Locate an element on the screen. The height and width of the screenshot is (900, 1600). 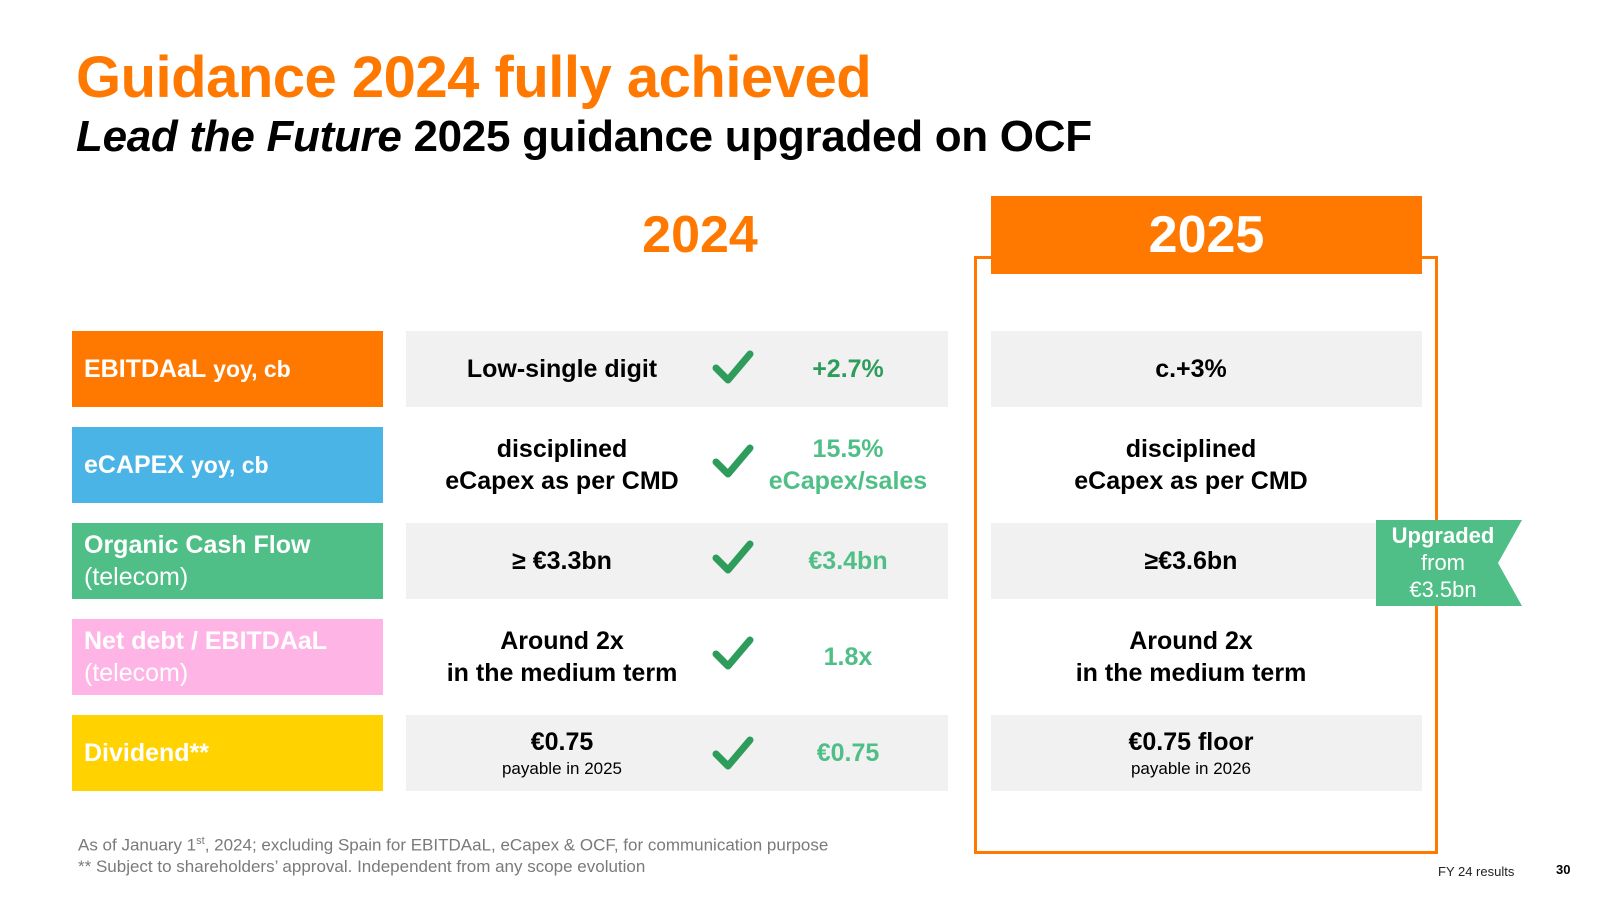
upgraded-from: from is located at coordinates (1443, 562).